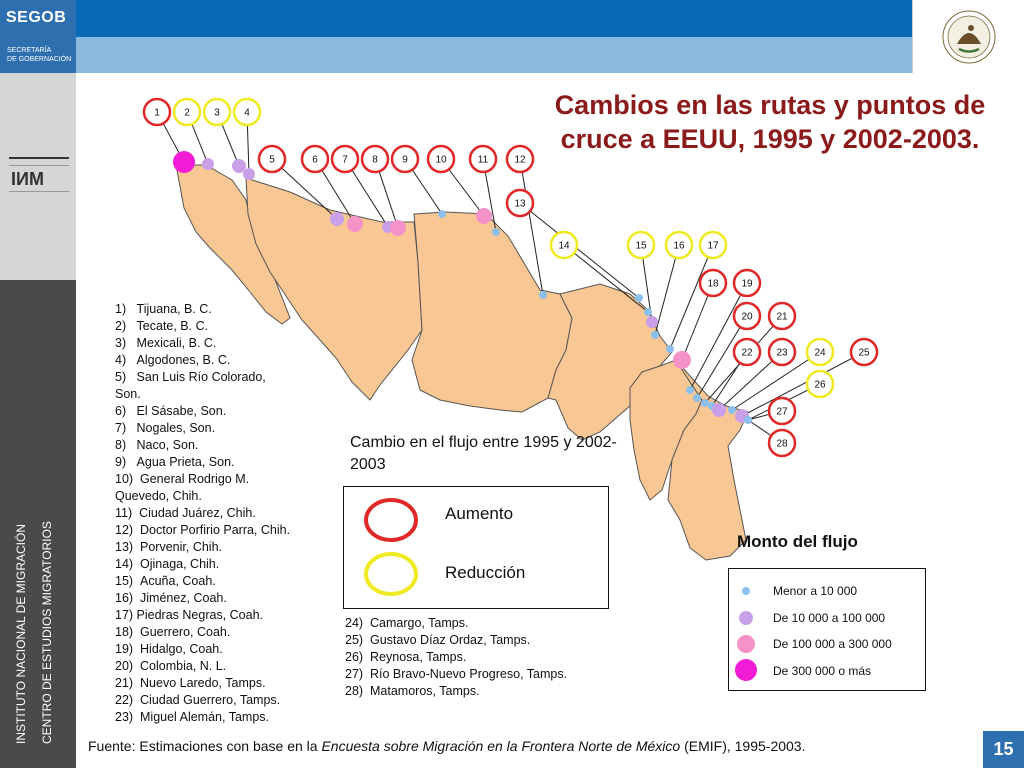  Describe the element at coordinates (820, 384) in the screenshot. I see `crossing-label-circle: 26` at that location.